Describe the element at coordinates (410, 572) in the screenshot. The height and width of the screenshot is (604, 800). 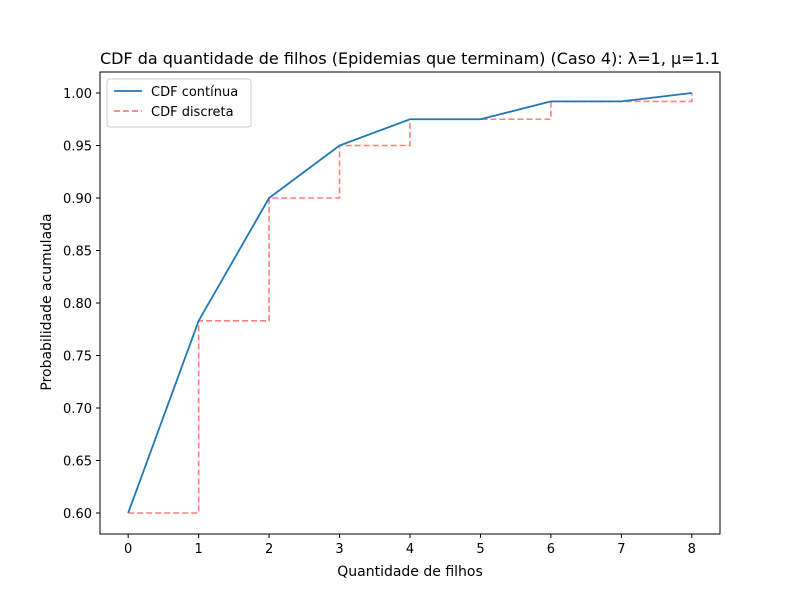
I see `x-axis-label: Quantidade de filhos` at that location.